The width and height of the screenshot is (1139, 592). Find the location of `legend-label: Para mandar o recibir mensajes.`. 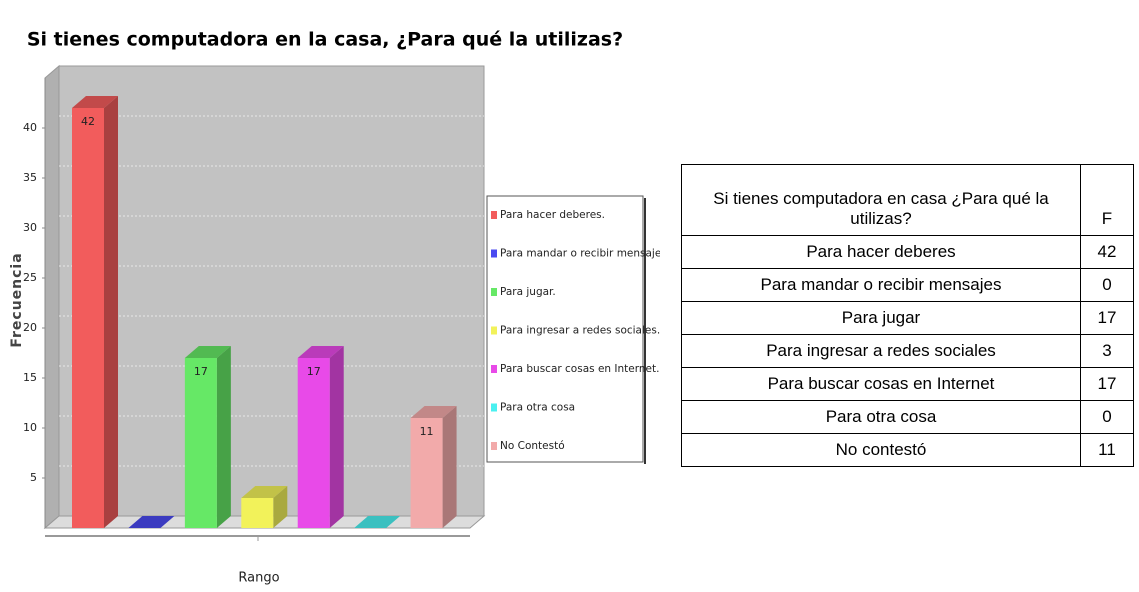

legend-label: Para mandar o recibir mensajes. is located at coordinates (580, 254).